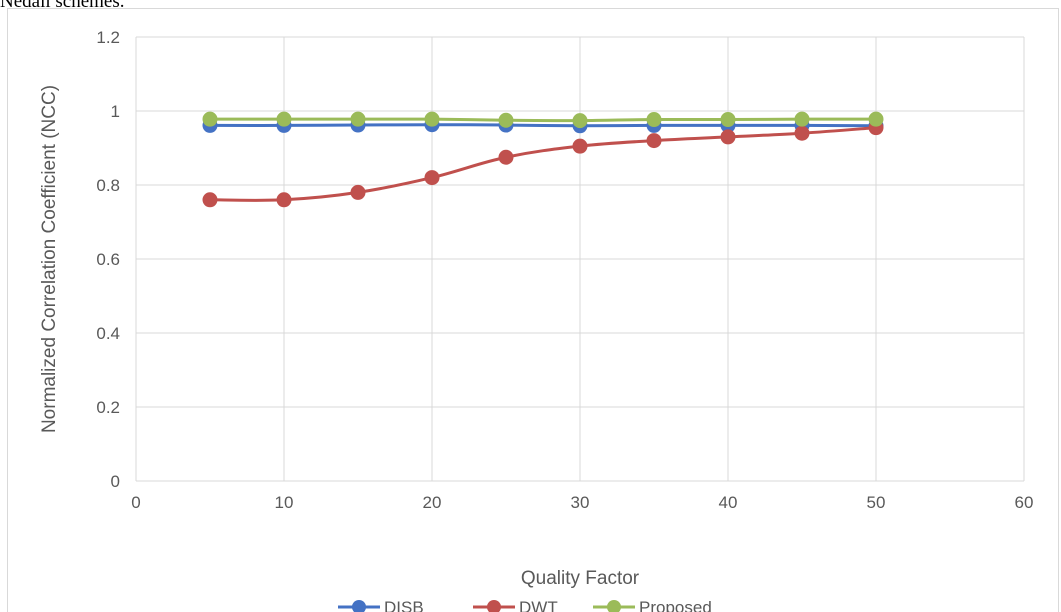 This screenshot has width=1061, height=612. I want to click on series-line-proposed, so click(543, 120).